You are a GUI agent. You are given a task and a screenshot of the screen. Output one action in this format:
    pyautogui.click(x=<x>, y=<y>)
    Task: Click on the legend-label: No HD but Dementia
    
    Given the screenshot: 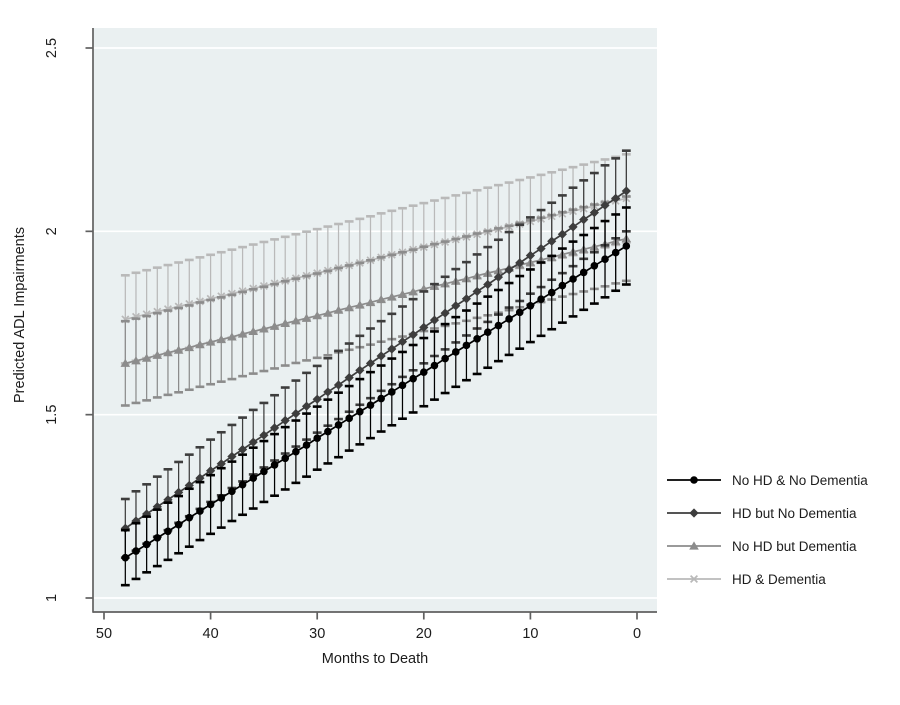 What is the action you would take?
    pyautogui.click(x=794, y=546)
    